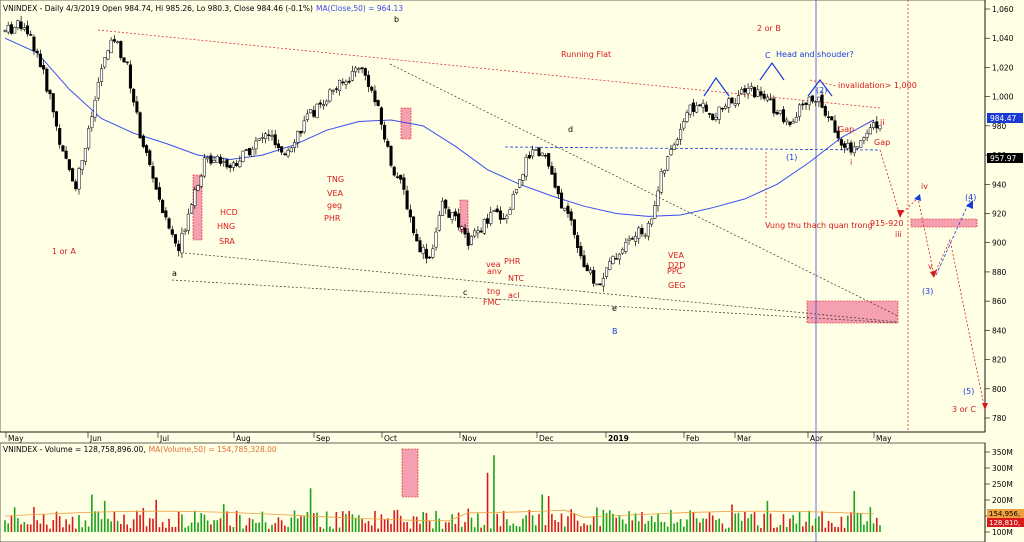  Describe the element at coordinates (999, 272) in the screenshot. I see `price-tick-label: 880` at that location.